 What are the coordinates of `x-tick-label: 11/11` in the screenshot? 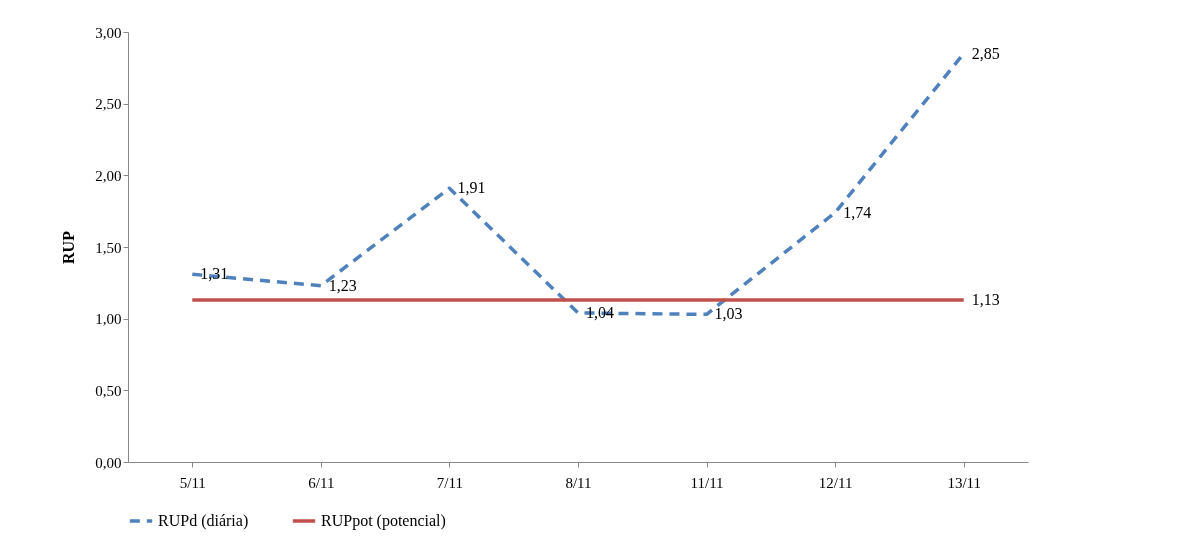 It's located at (707, 482).